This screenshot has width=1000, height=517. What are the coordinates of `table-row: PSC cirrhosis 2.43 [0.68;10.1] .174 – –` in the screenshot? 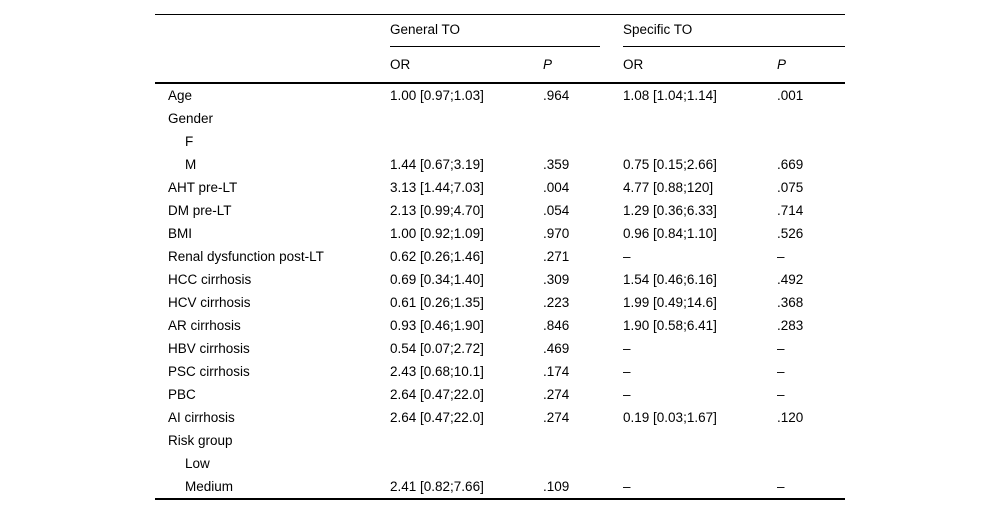 It's located at (500, 371).